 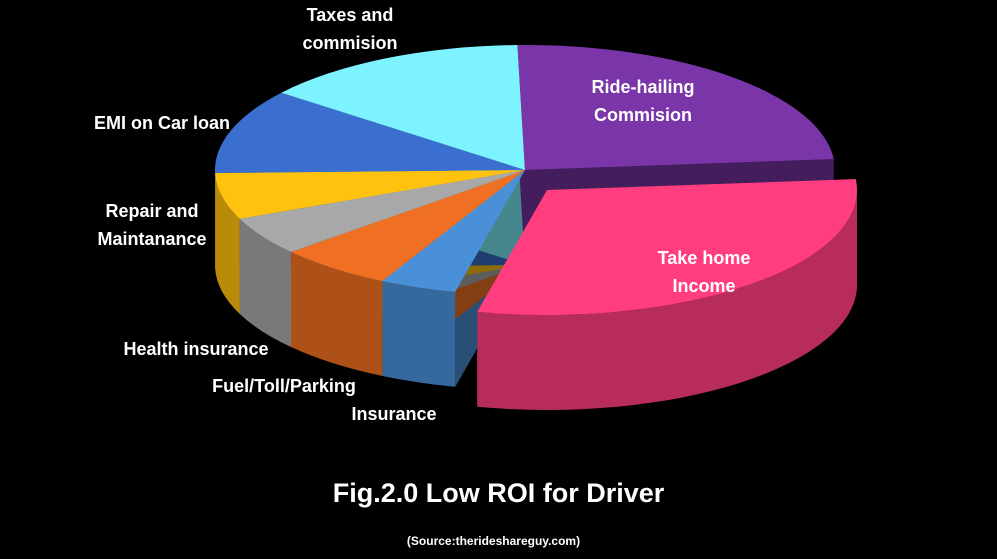 I want to click on slice-emi-on-car-loan, so click(x=370, y=133).